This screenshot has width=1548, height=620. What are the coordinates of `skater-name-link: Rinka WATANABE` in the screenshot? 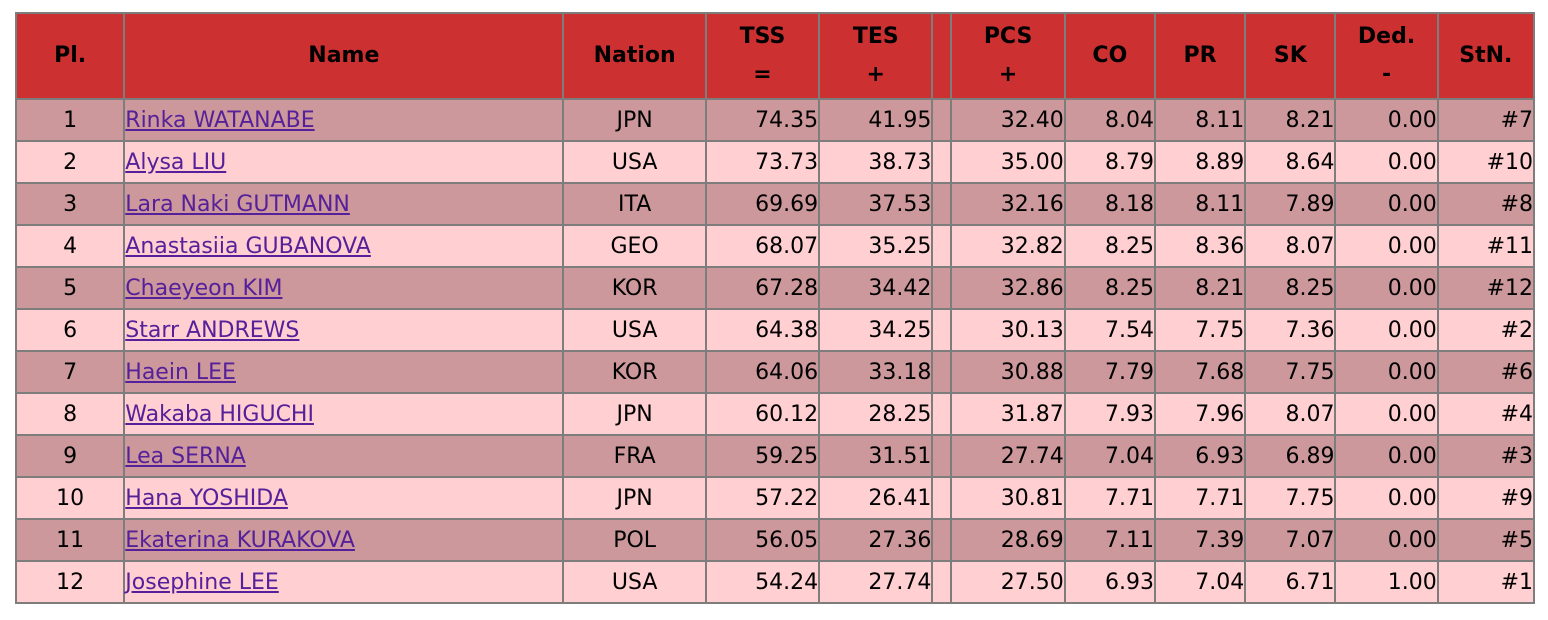 It's located at (220, 120).